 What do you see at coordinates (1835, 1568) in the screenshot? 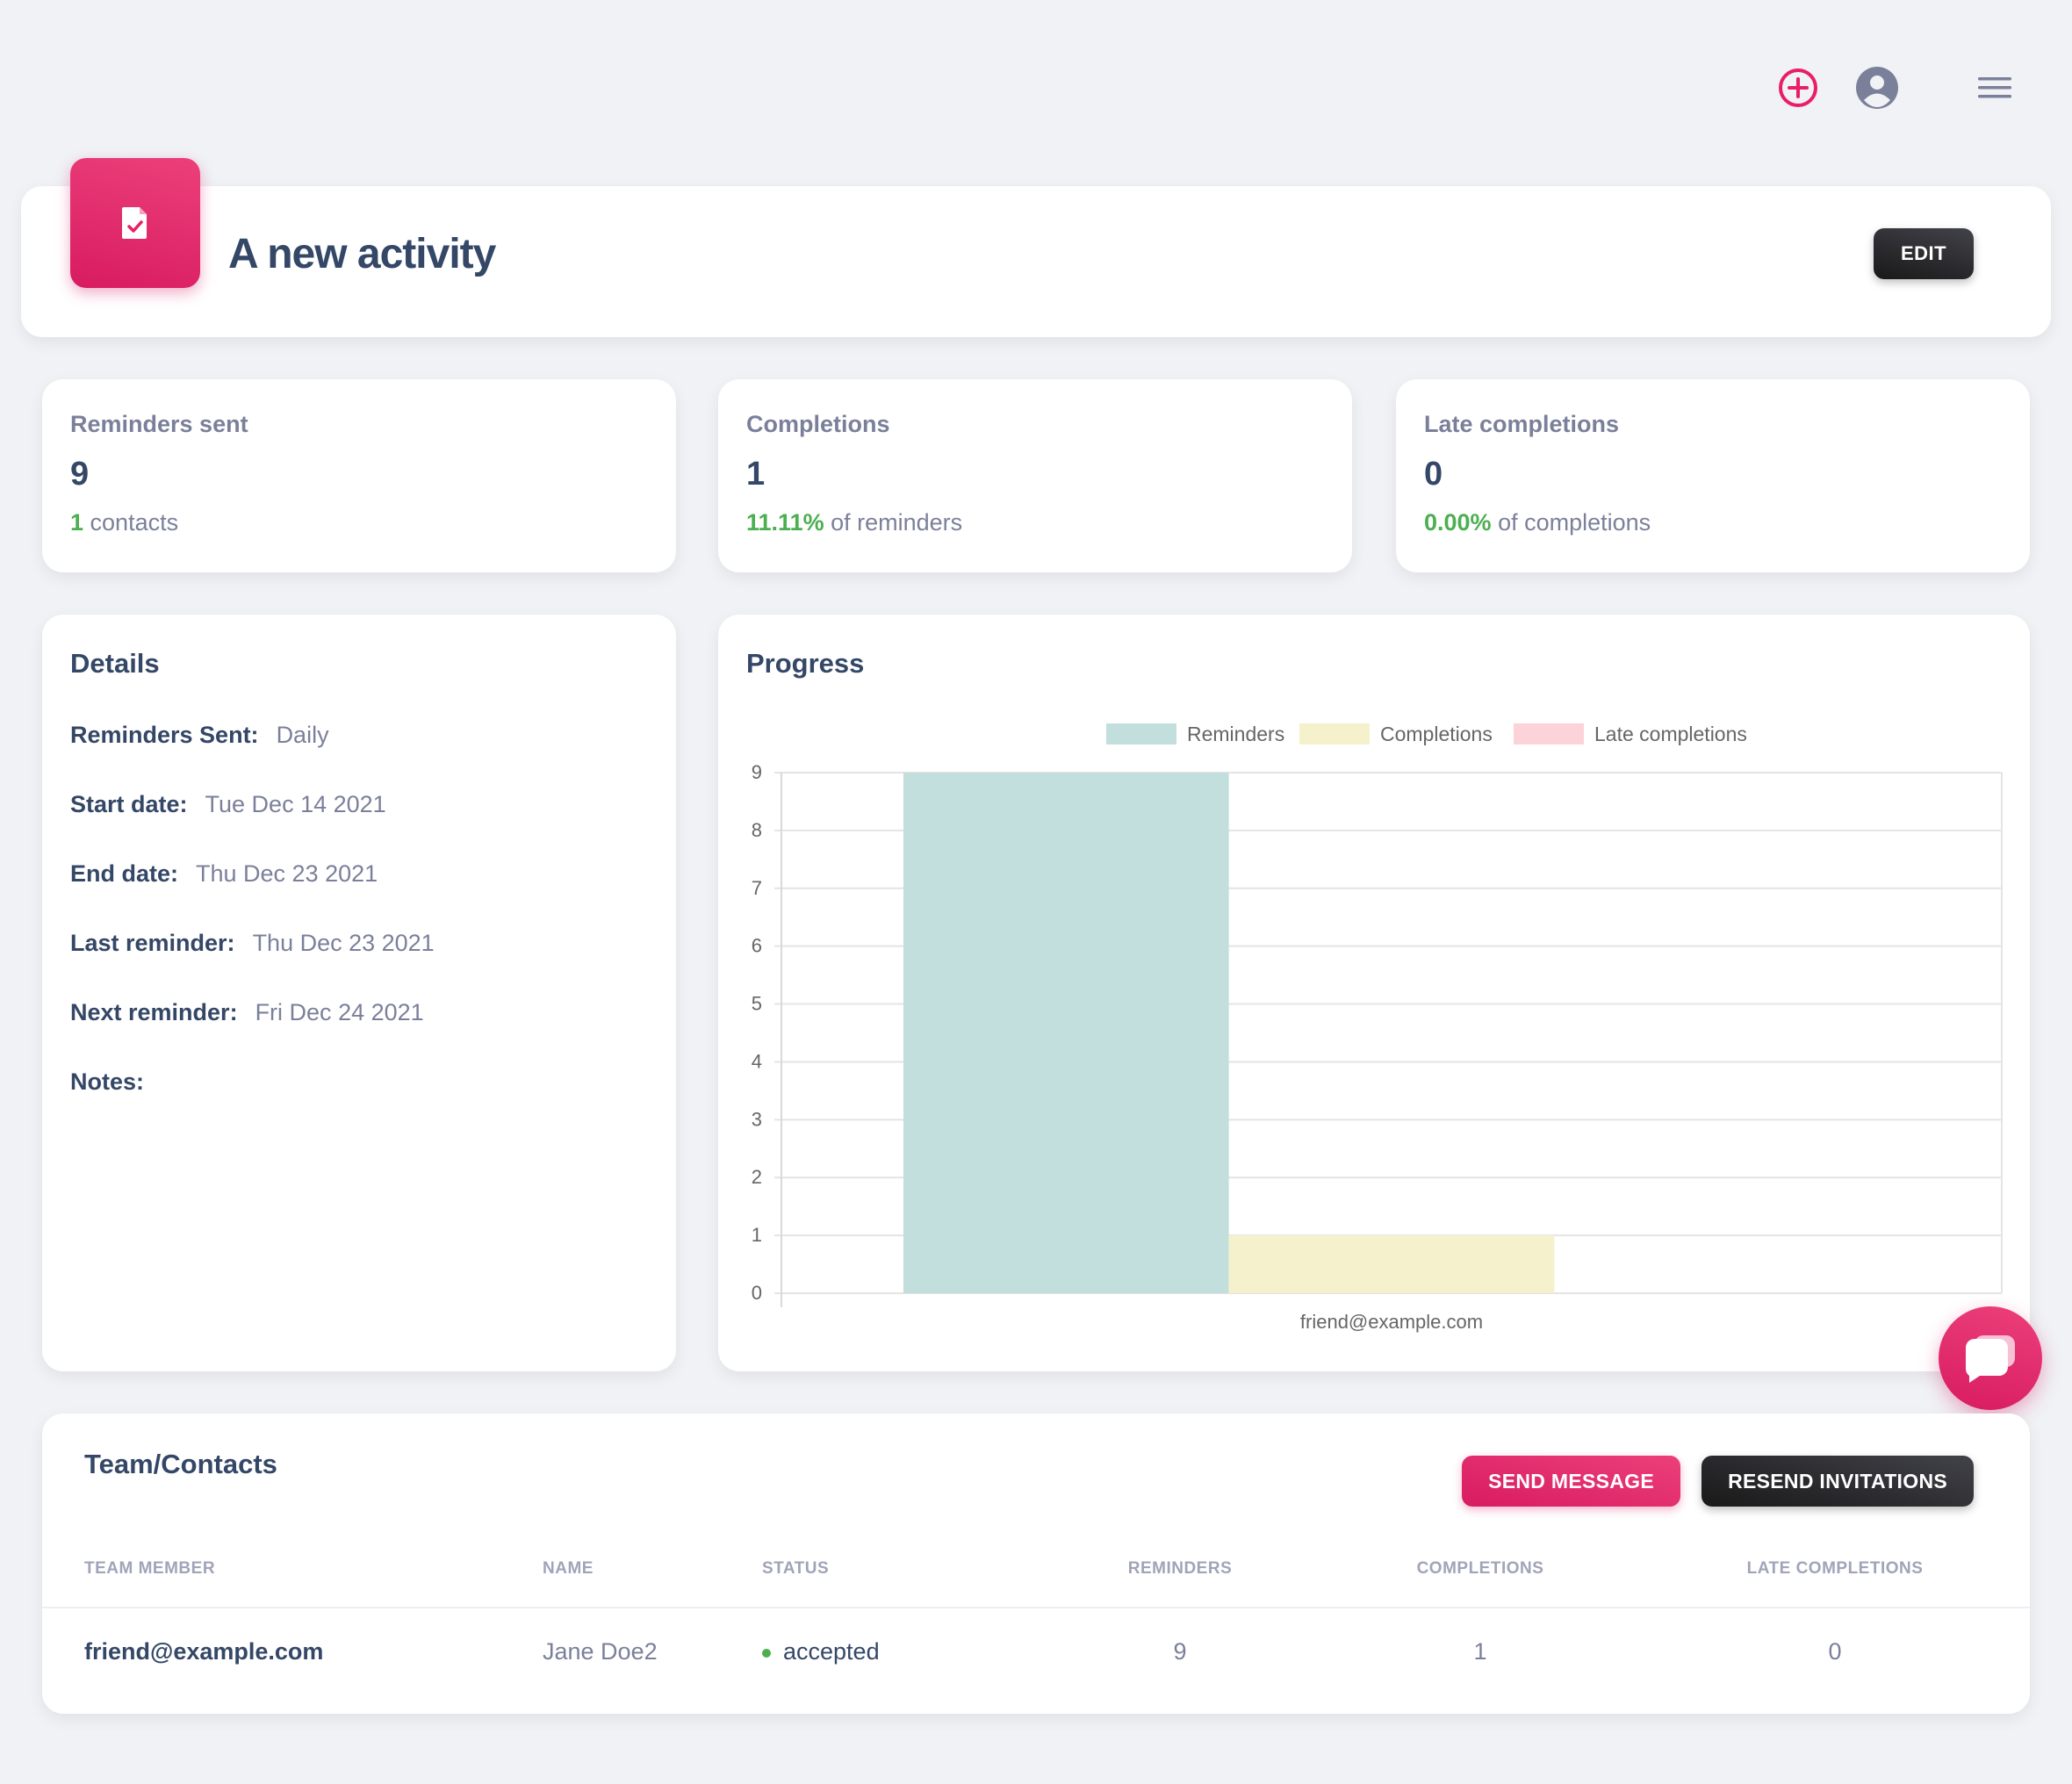
I see `column-header: LATE COMPLETIONS` at bounding box center [1835, 1568].